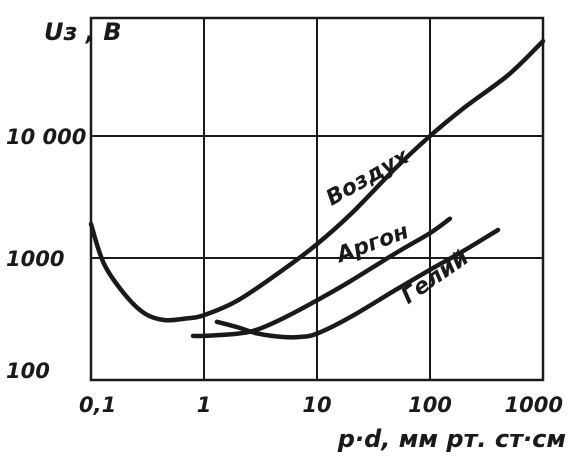 The height and width of the screenshot is (456, 571). Describe the element at coordinates (46, 137) in the screenshot. I see `y-tick-label-2: 10 000` at that location.